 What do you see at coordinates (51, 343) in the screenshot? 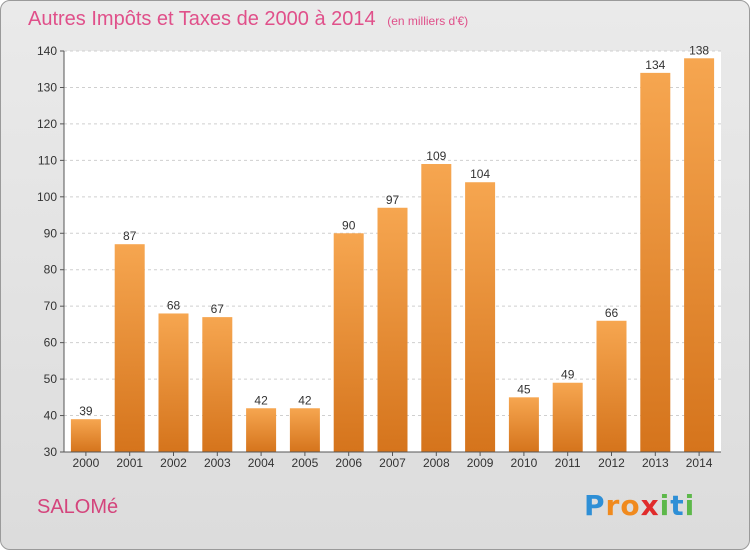
I see `y-tick-label: 60` at bounding box center [51, 343].